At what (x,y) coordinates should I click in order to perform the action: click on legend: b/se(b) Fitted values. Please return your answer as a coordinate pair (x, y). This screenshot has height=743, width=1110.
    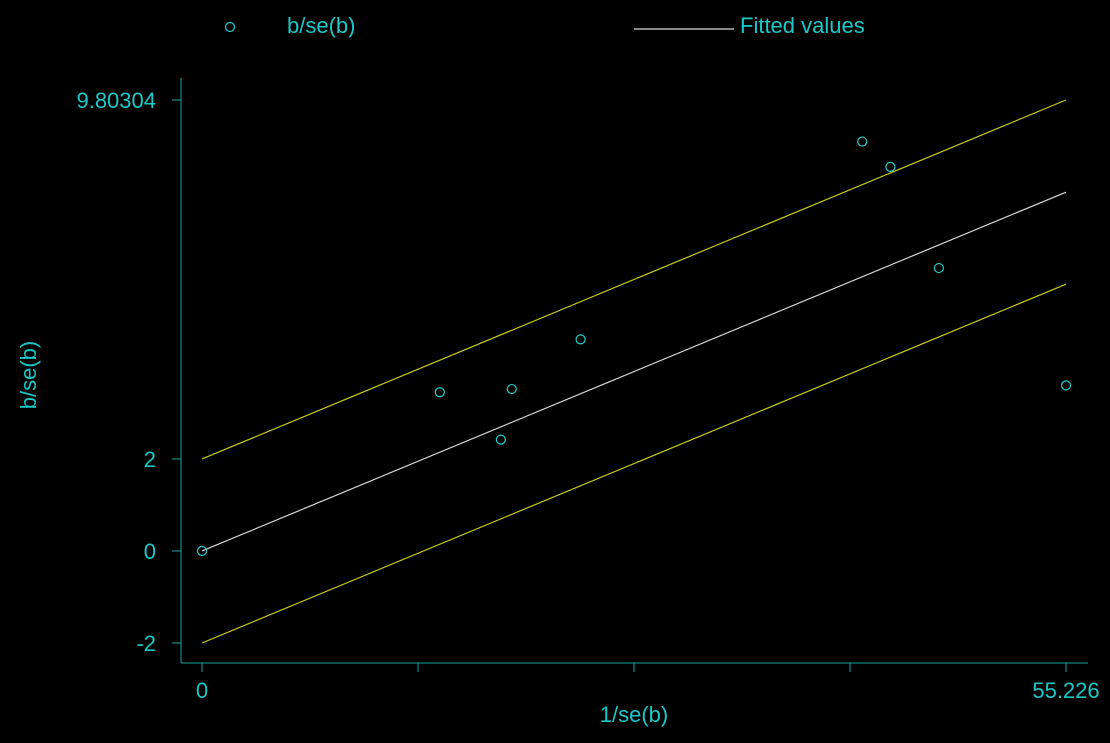
    Looking at the image, I should click on (544, 25).